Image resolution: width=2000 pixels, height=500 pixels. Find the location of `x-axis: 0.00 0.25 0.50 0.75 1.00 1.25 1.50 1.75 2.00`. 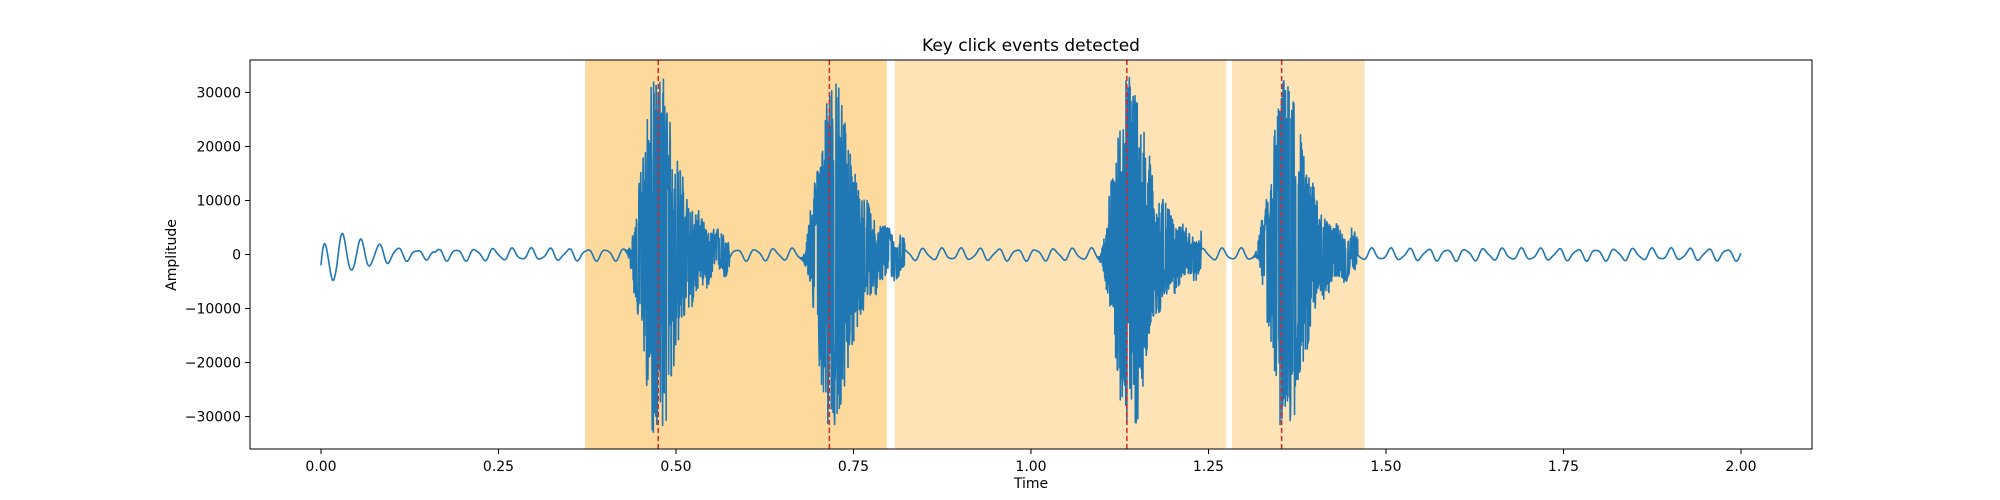

x-axis: 0.00 0.25 0.50 0.75 1.00 1.25 1.50 1.75 2.00 is located at coordinates (1031, 462).